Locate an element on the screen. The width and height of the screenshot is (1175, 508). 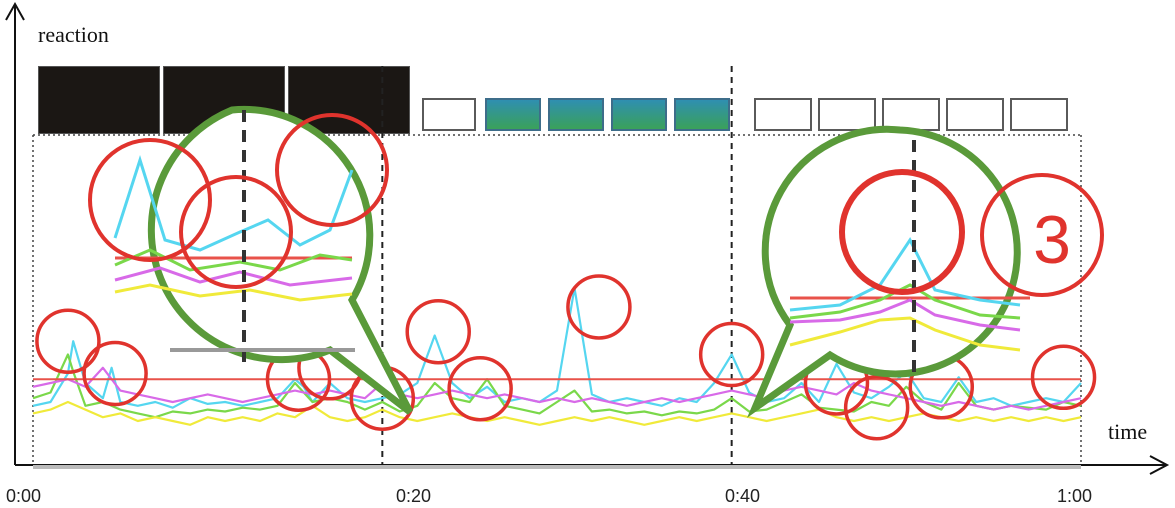
callout-left-cyan is located at coordinates (233, 203).